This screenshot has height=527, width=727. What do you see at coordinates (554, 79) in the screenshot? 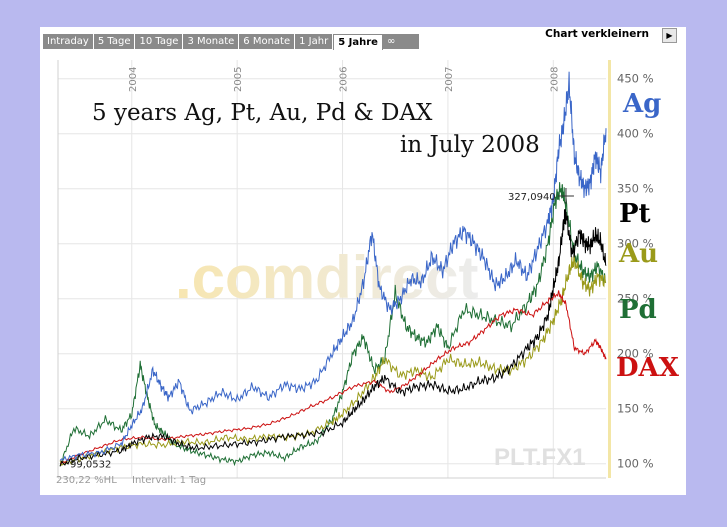
I see `x-tick-label: 2008` at bounding box center [554, 79].